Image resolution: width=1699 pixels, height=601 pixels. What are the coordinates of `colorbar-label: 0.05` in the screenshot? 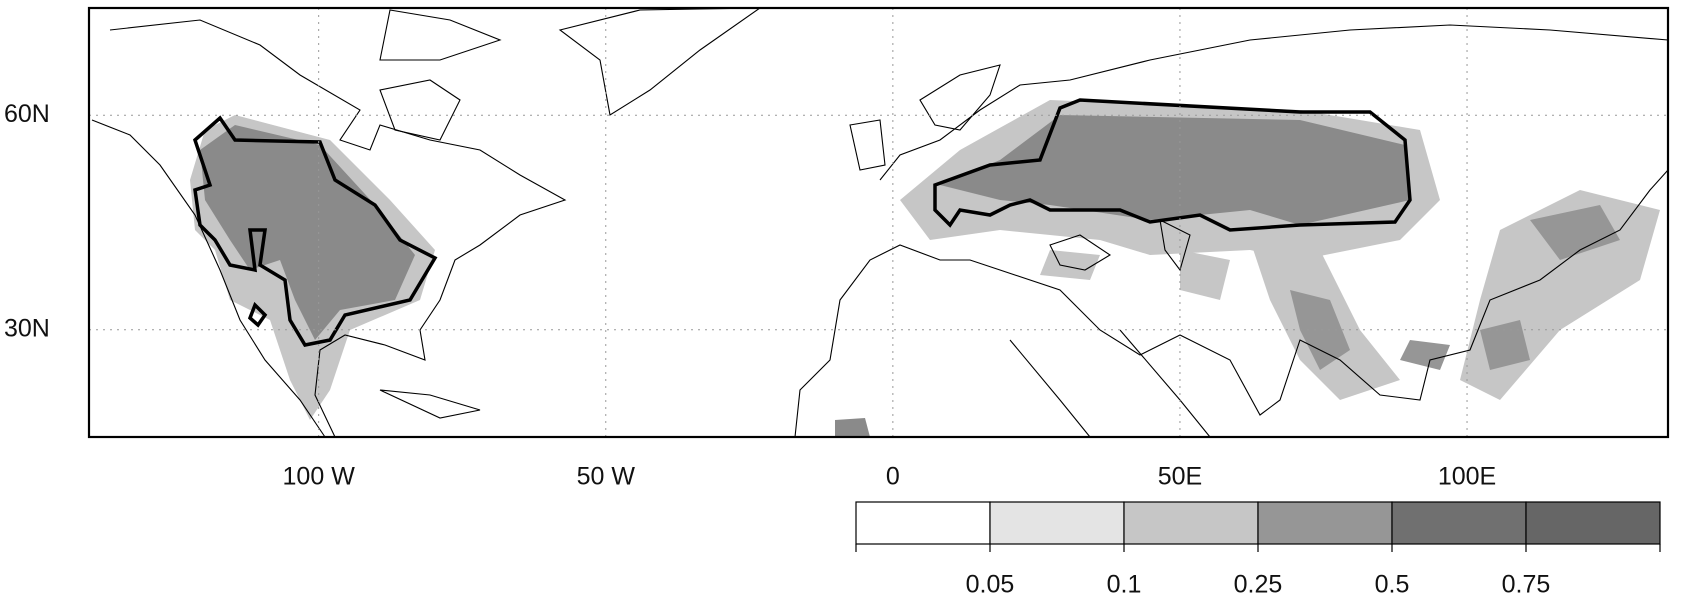 It's located at (990, 585).